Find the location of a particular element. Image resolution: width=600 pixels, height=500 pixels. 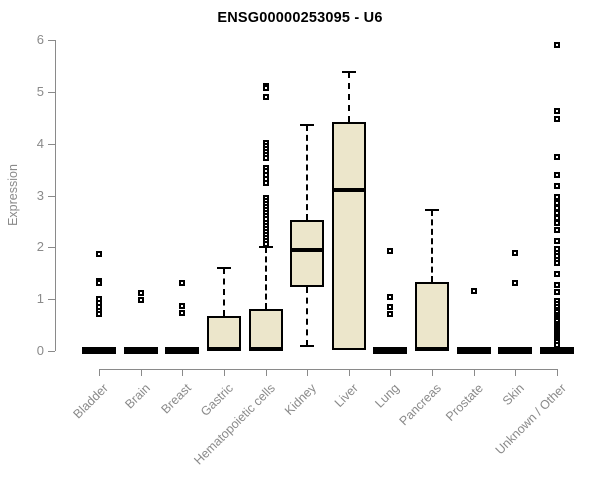

y-tick-label: 0 is located at coordinates (40, 350).